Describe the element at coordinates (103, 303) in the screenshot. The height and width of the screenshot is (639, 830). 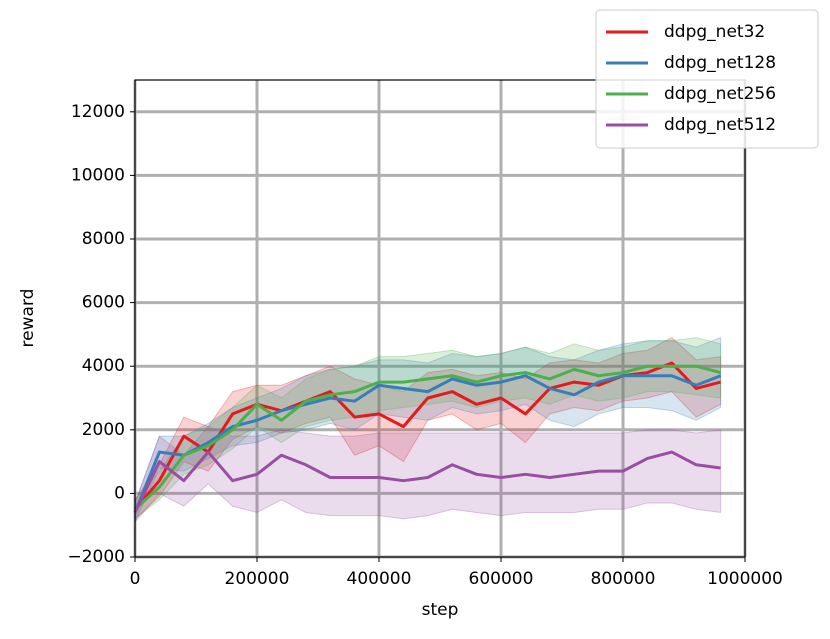
I see `y-tick-label: 6000` at that location.